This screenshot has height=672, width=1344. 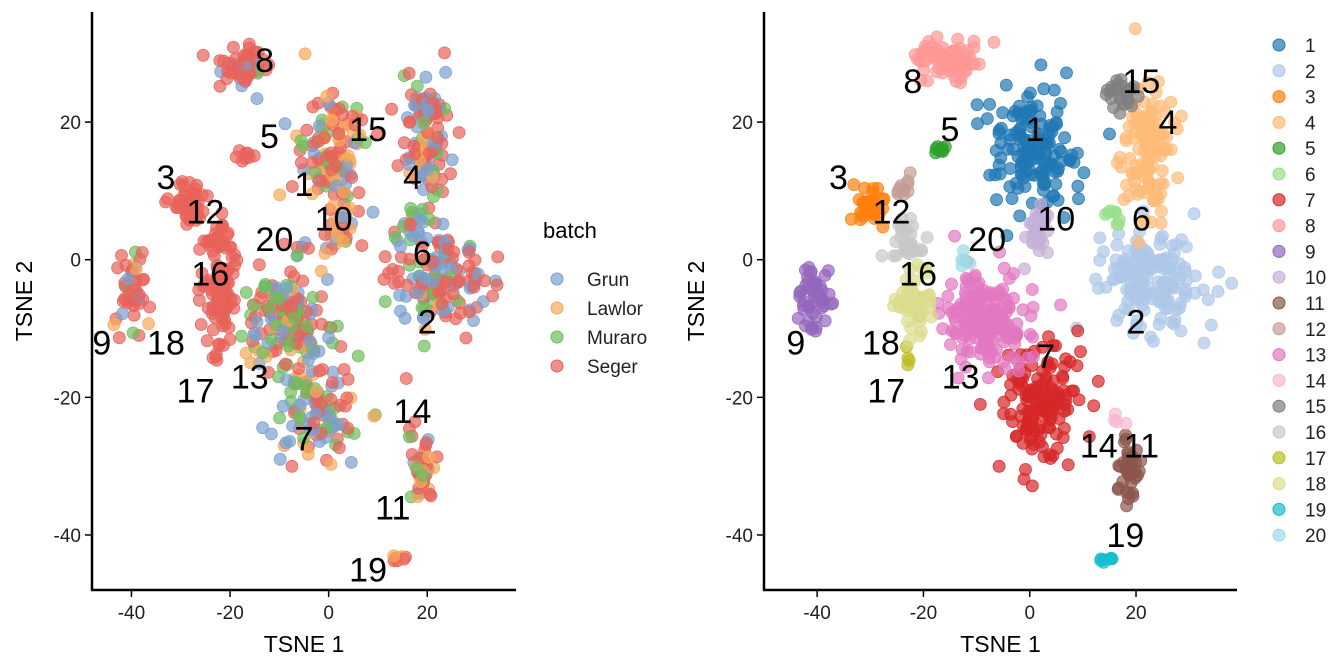 What do you see at coordinates (1141, 82) in the screenshot?
I see `cluster-label: 15` at bounding box center [1141, 82].